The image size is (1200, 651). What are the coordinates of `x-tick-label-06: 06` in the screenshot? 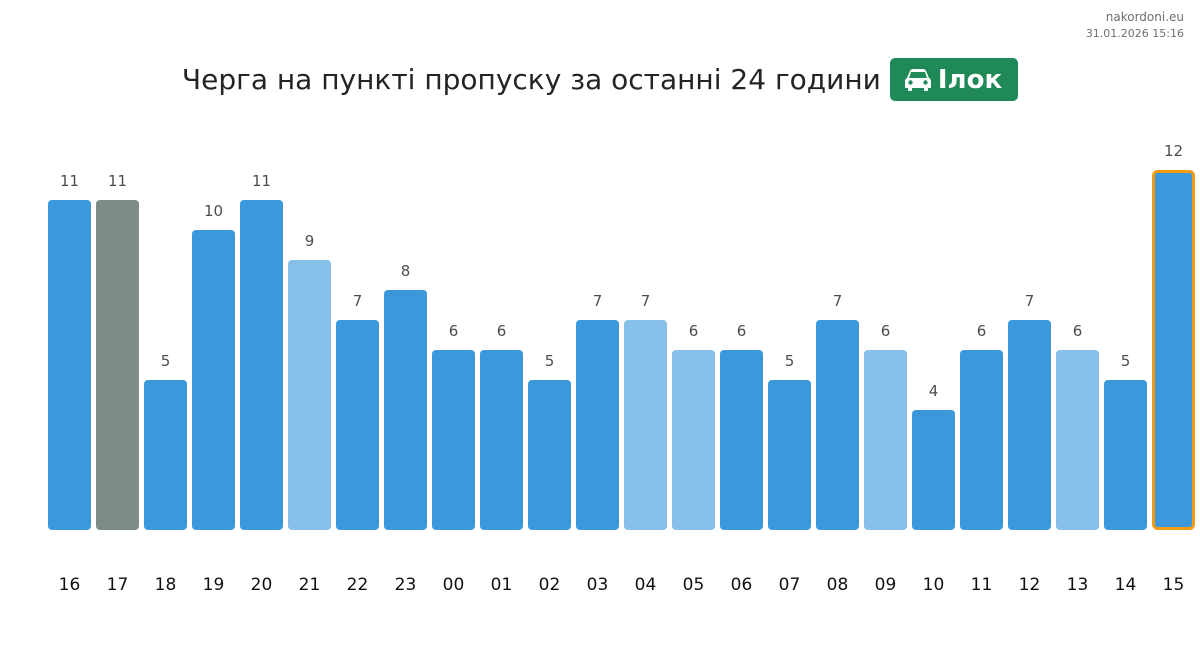 It's located at (742, 585).